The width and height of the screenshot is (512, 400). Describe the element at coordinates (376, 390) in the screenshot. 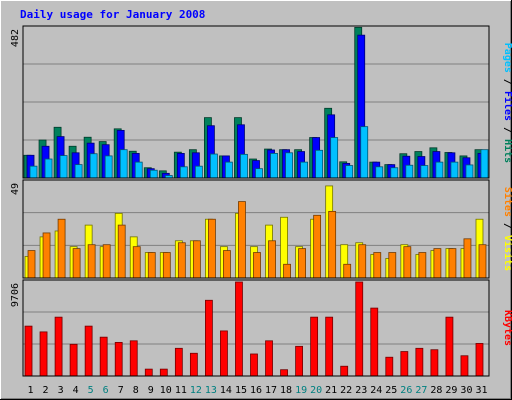

I see `x-tick-label: 24` at that location.